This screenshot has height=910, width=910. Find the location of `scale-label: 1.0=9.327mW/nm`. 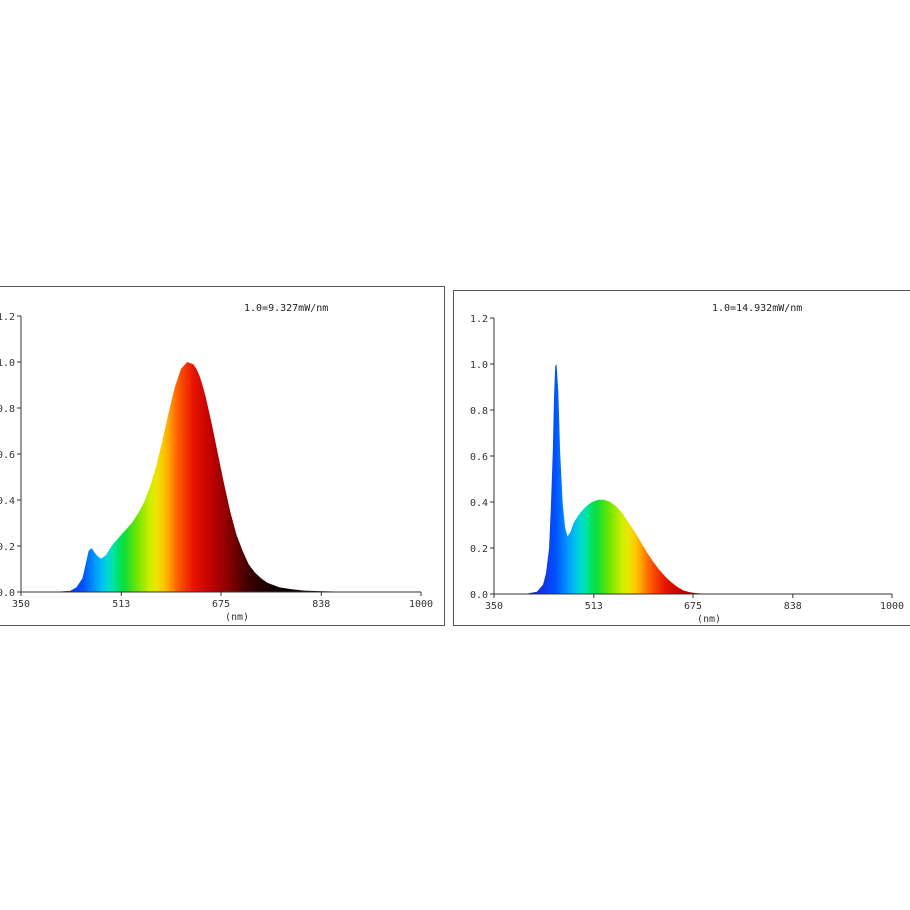

scale-label: 1.0=9.327mW/nm is located at coordinates (286, 308).